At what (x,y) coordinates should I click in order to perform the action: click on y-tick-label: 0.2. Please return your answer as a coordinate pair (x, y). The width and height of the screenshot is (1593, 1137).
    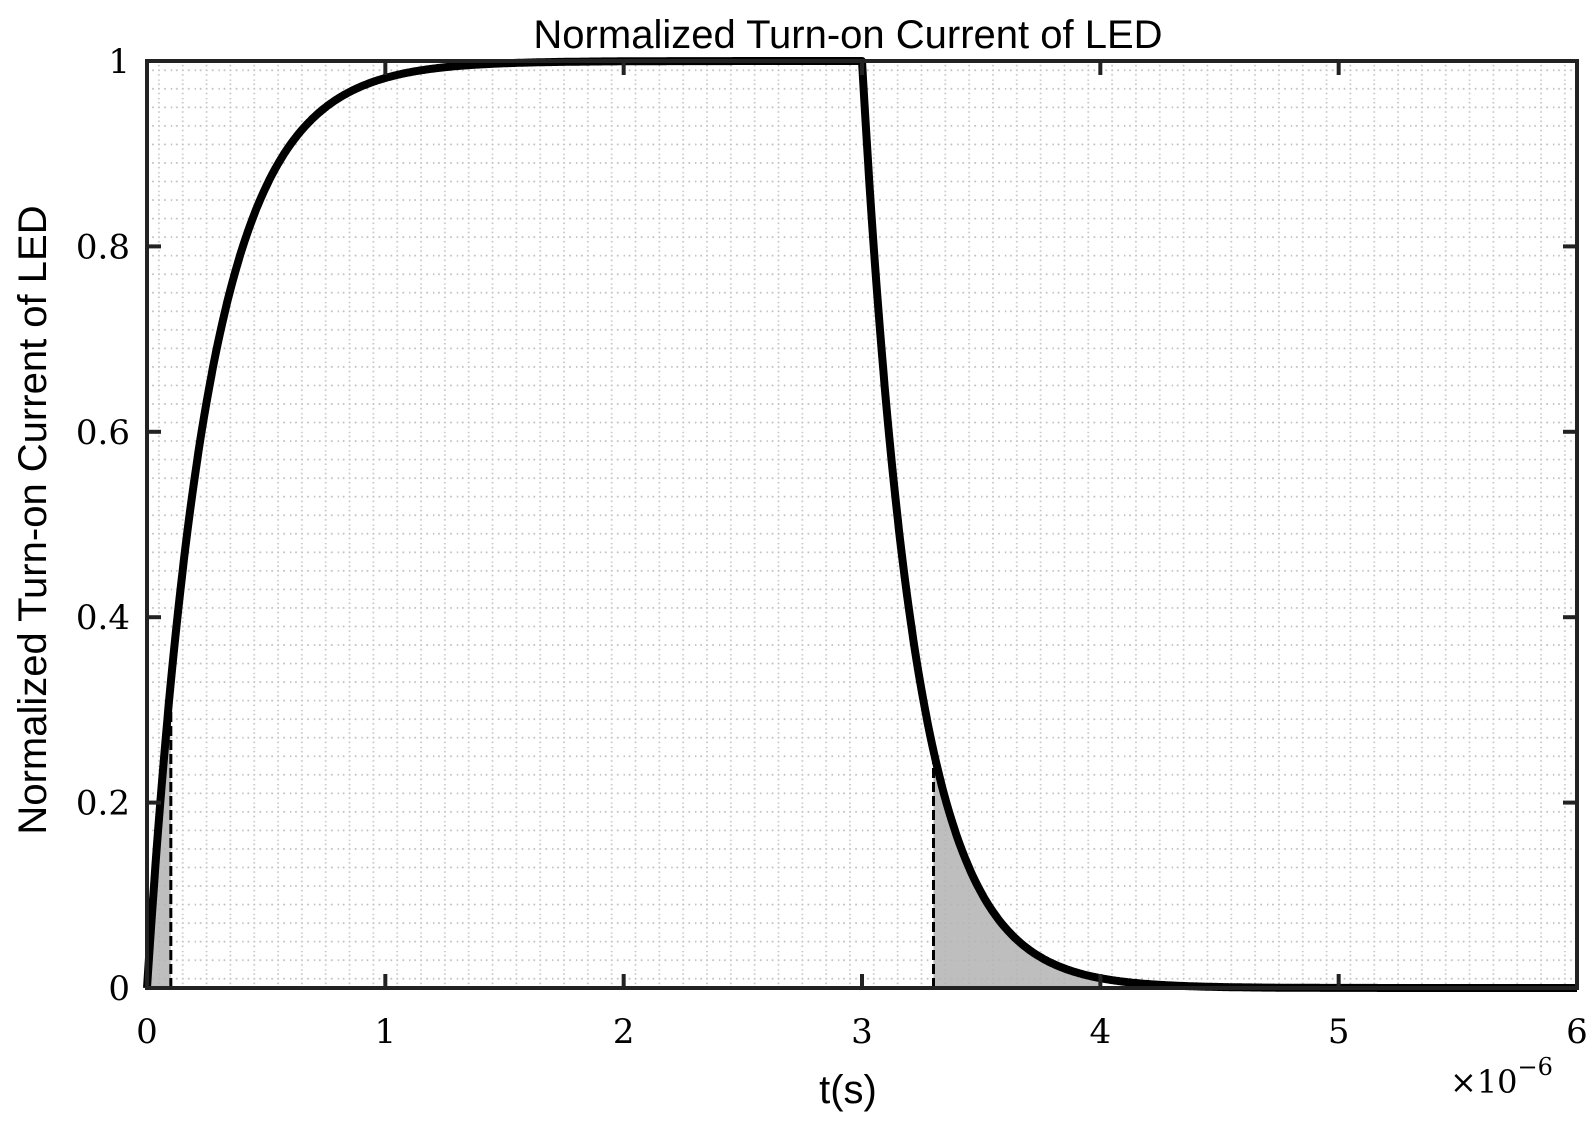
    Looking at the image, I should click on (103, 804).